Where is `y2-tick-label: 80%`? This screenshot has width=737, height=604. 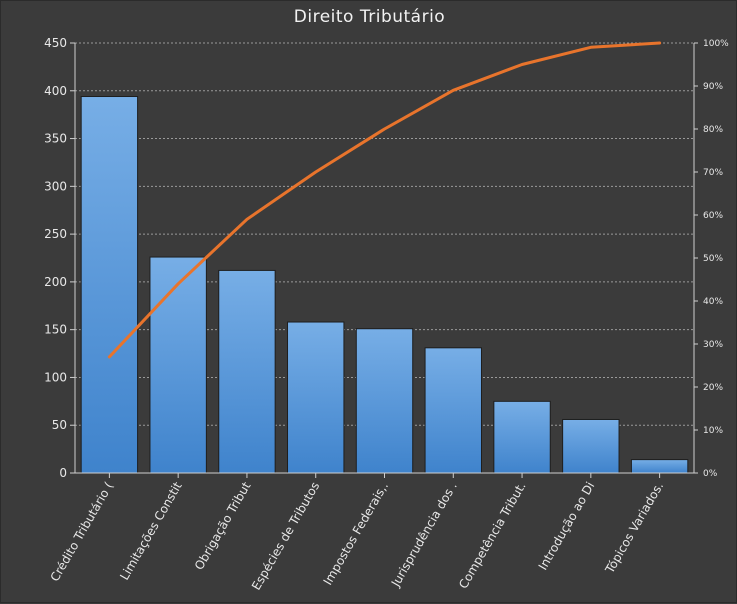 y2-tick-label: 80% is located at coordinates (713, 130).